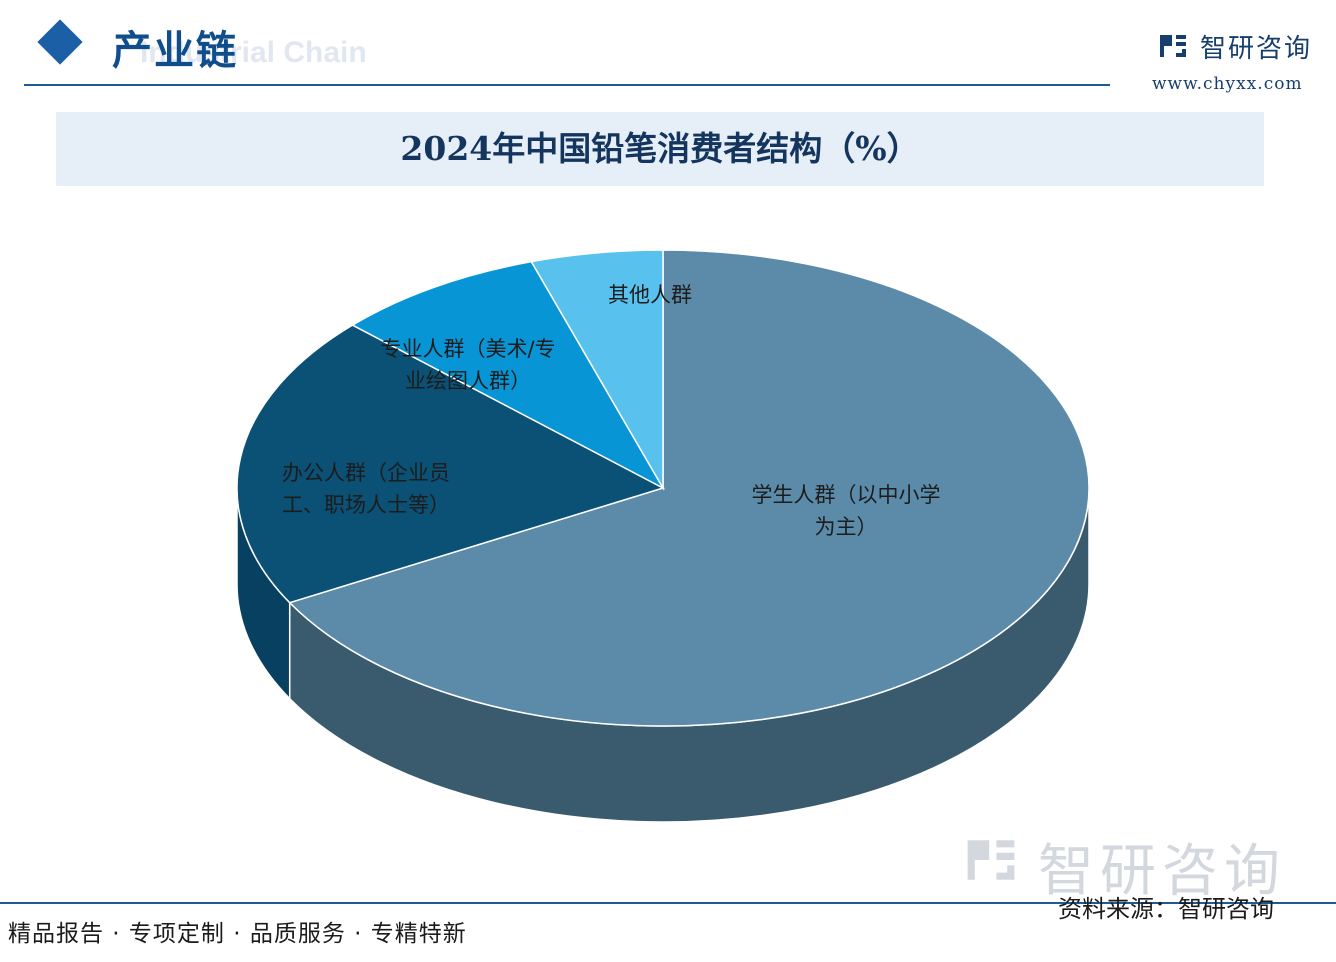 The height and width of the screenshot is (962, 1336). What do you see at coordinates (1162, 871) in the screenshot?
I see `watermark-brand-name: 智研咨询` at bounding box center [1162, 871].